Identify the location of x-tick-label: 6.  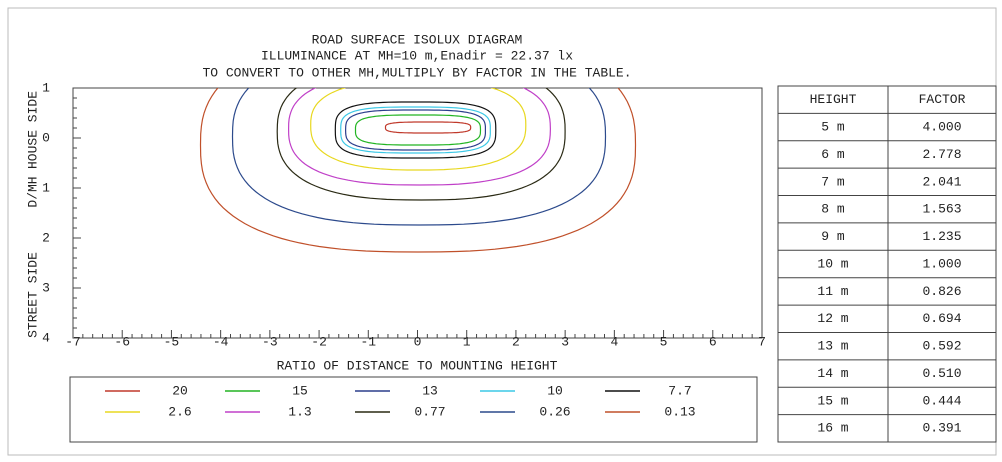
(713, 341).